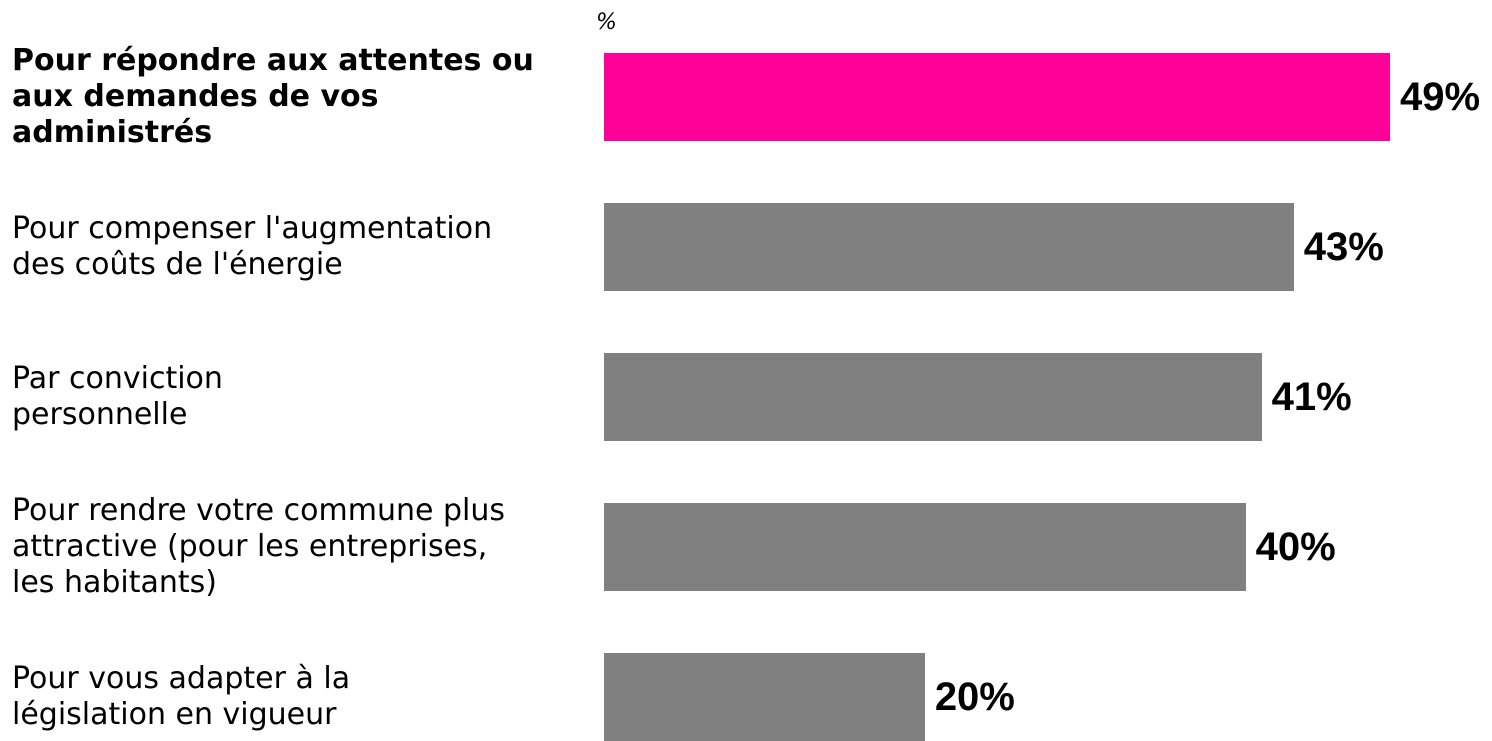 This screenshot has width=1492, height=741. I want to click on category-label-line: Pour vous adapter à la, so click(181, 678).